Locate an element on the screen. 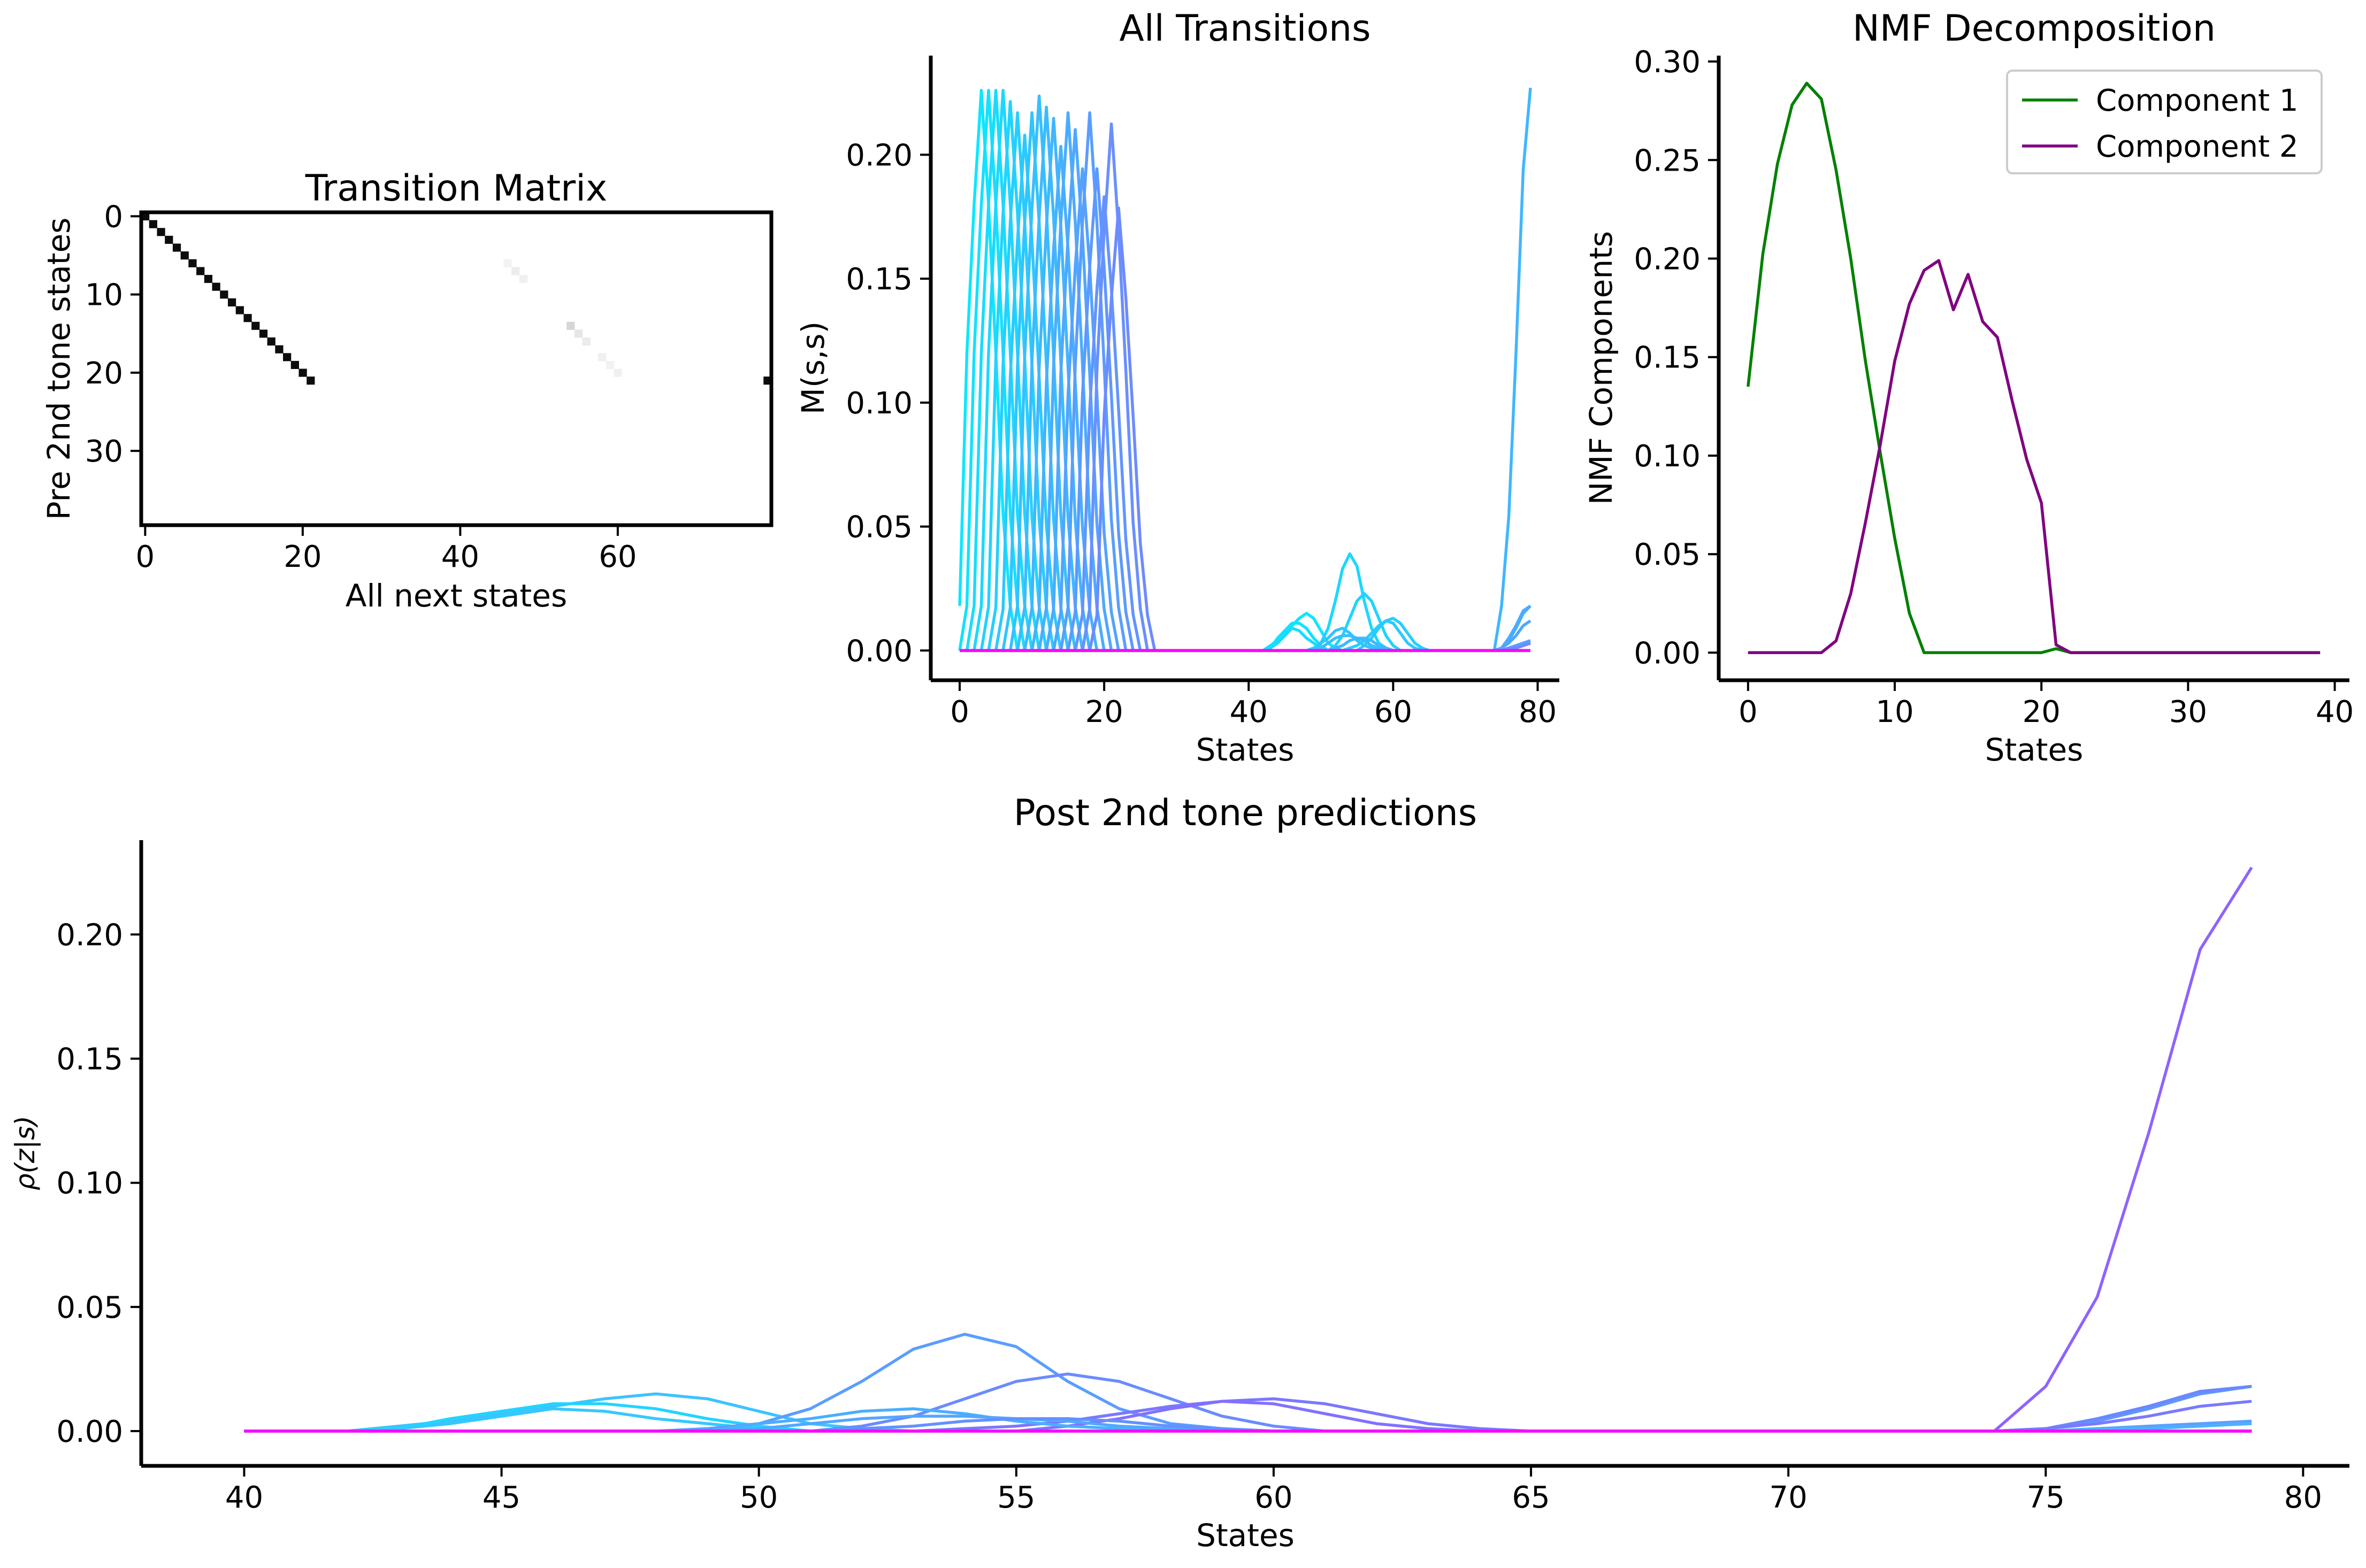 The height and width of the screenshot is (1568, 2366). y-tick-label: 0.25 is located at coordinates (1667, 160).